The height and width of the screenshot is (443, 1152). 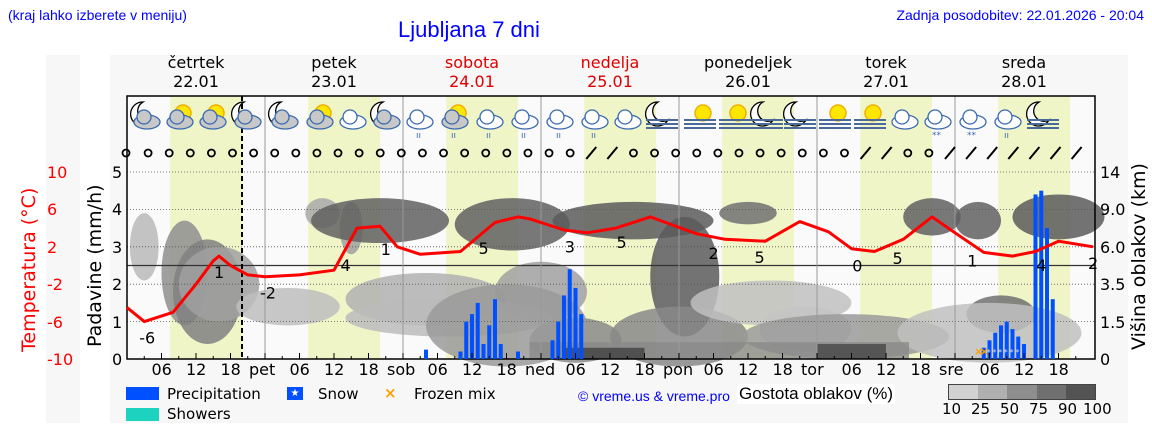 What do you see at coordinates (57, 172) in the screenshot?
I see `temp-tick: 10` at bounding box center [57, 172].